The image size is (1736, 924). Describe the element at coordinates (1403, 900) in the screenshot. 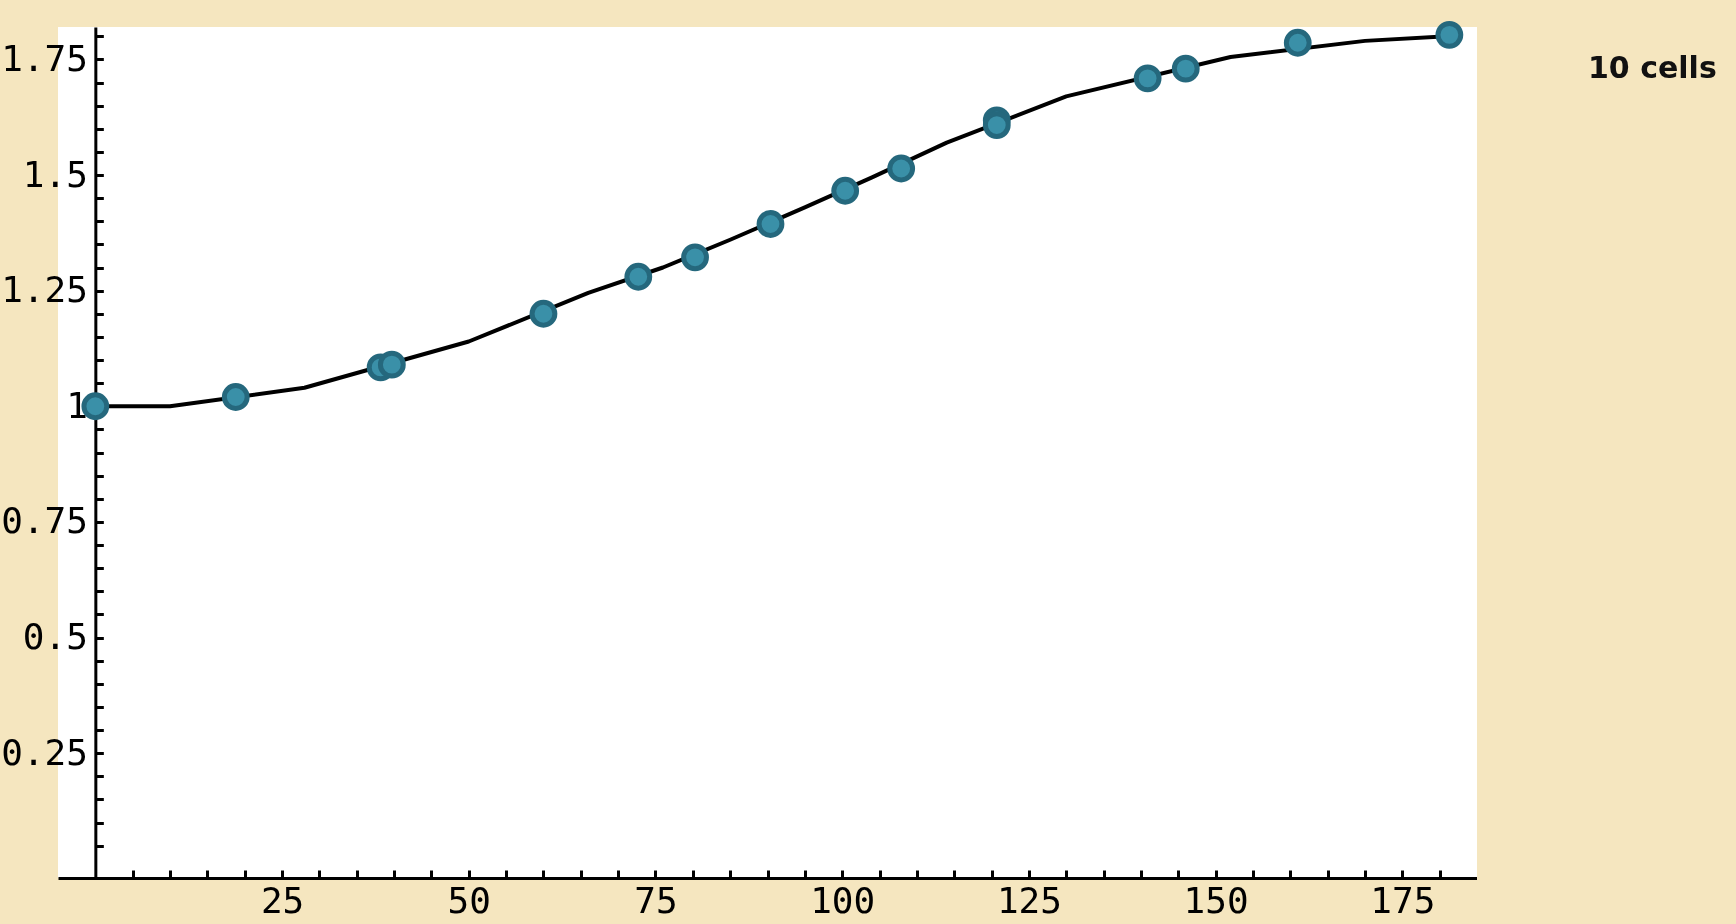

I see `x-tick-label: 175` at that location.